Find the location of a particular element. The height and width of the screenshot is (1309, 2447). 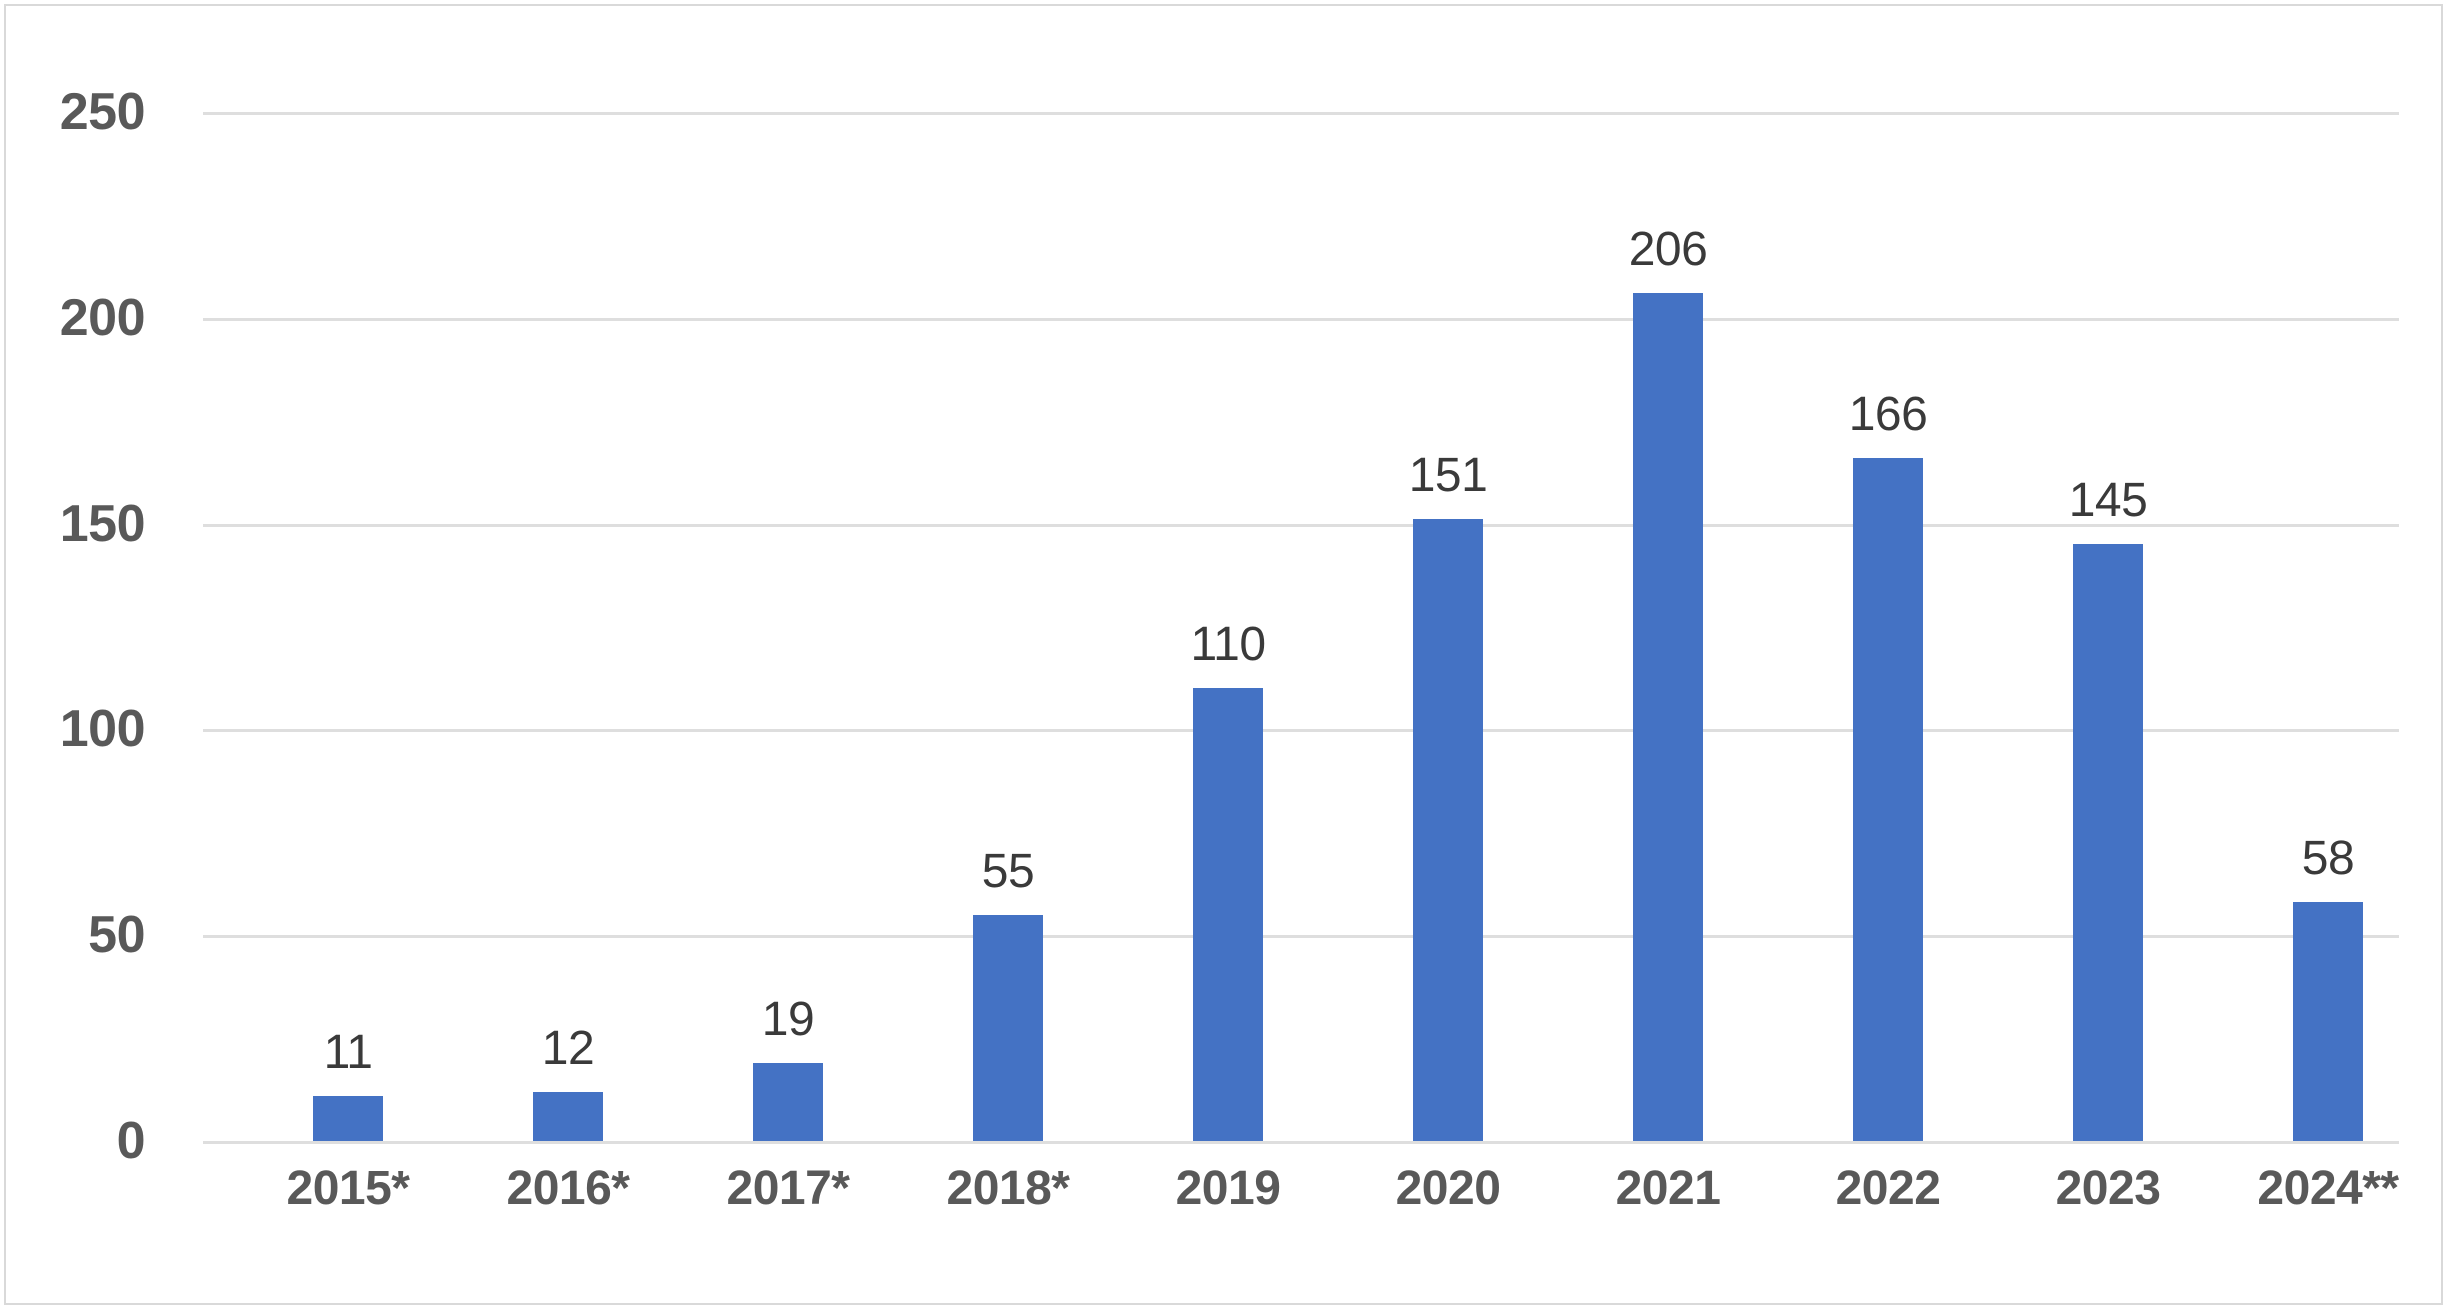

bar-slot: 145 is located at coordinates (2108, 626).